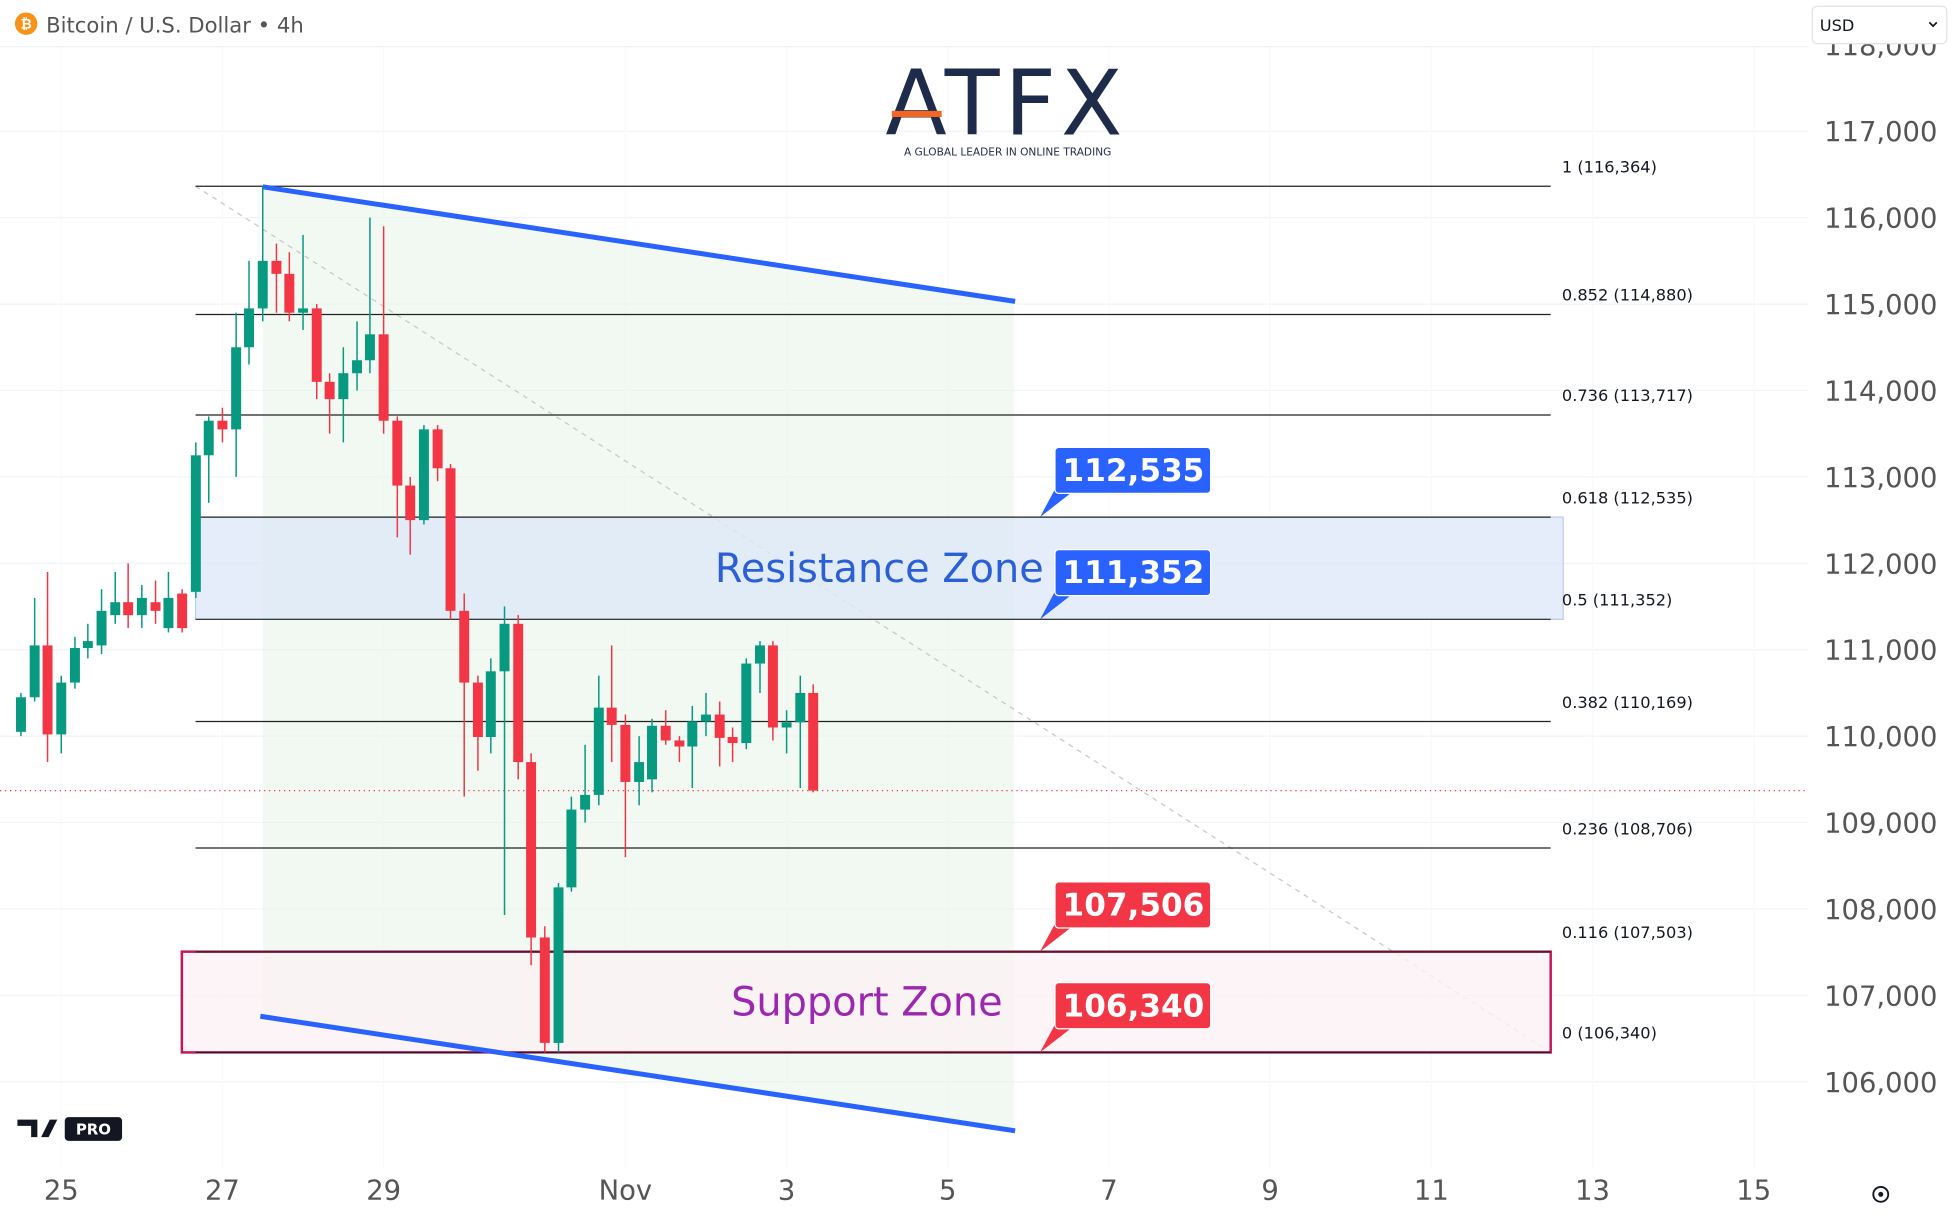 This screenshot has width=1953, height=1226. I want to click on chart-title: Bitcoin / U.S. Dollar • 4h, so click(175, 24).